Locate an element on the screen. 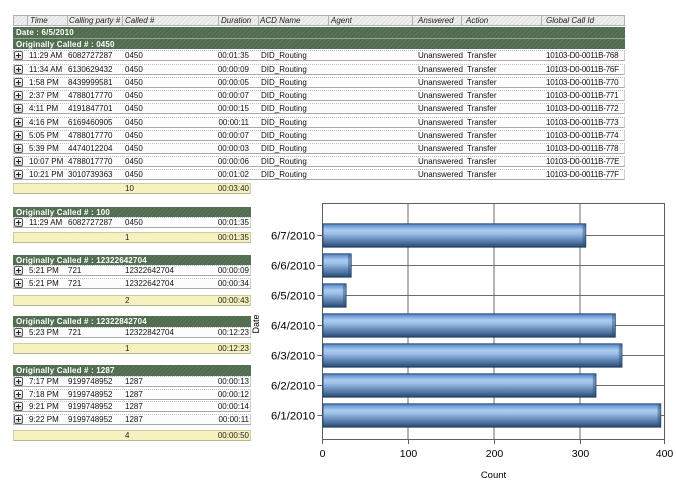  svg-text: 6/4/2010 is located at coordinates (293, 327).